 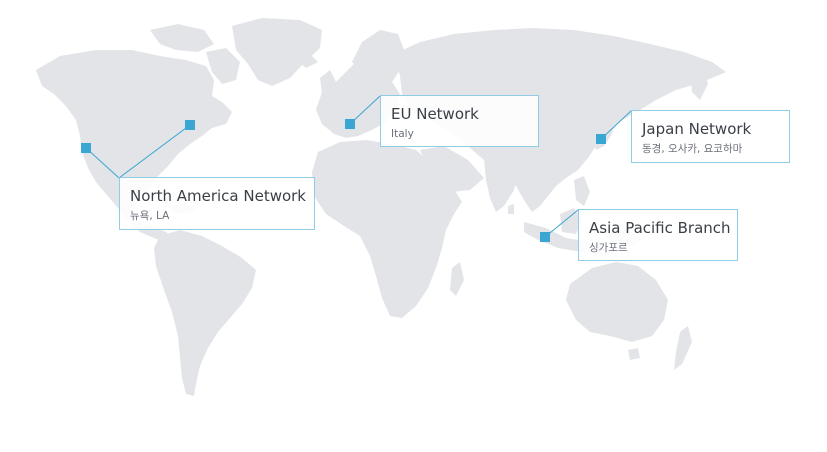 What do you see at coordinates (277, 52) in the screenshot?
I see `greenland-landmass` at bounding box center [277, 52].